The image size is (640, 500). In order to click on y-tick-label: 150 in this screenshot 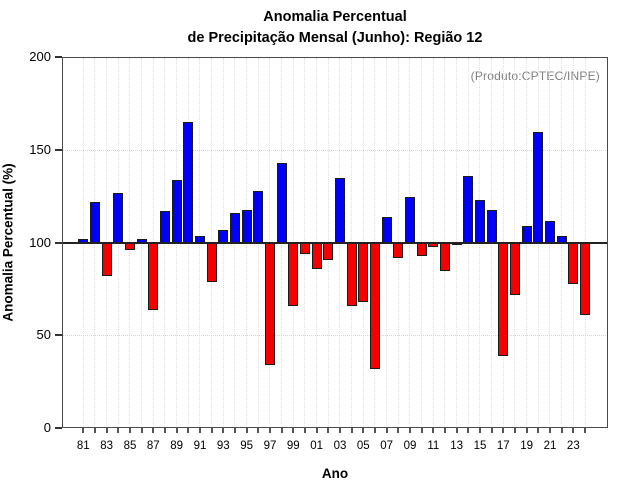, I will do `click(40, 149)`.